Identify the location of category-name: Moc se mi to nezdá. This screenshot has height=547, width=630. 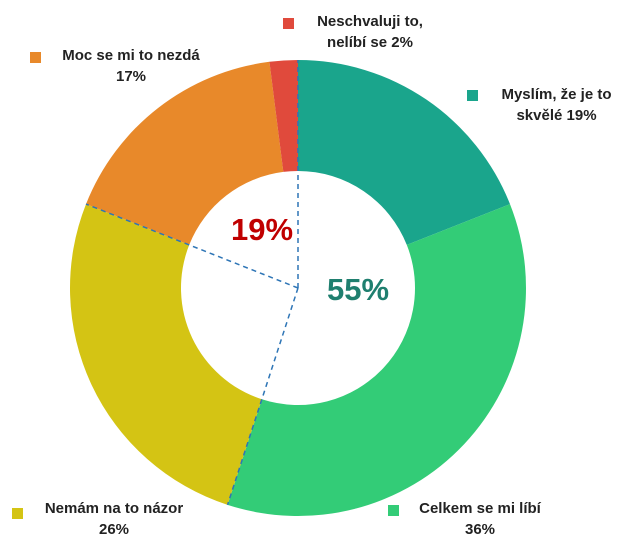
(131, 55).